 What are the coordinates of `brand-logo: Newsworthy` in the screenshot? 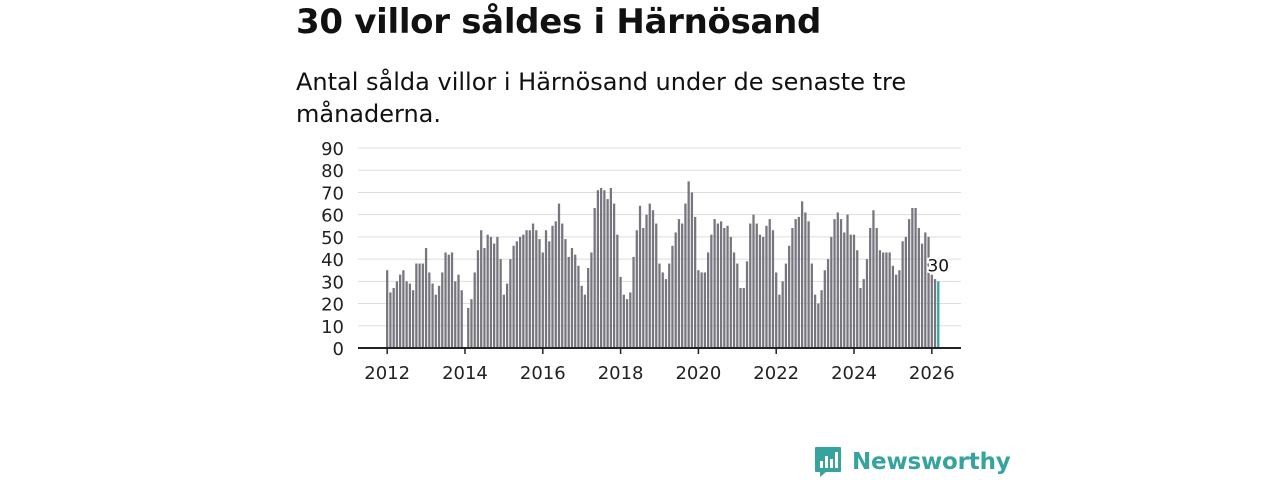 It's located at (912, 462).